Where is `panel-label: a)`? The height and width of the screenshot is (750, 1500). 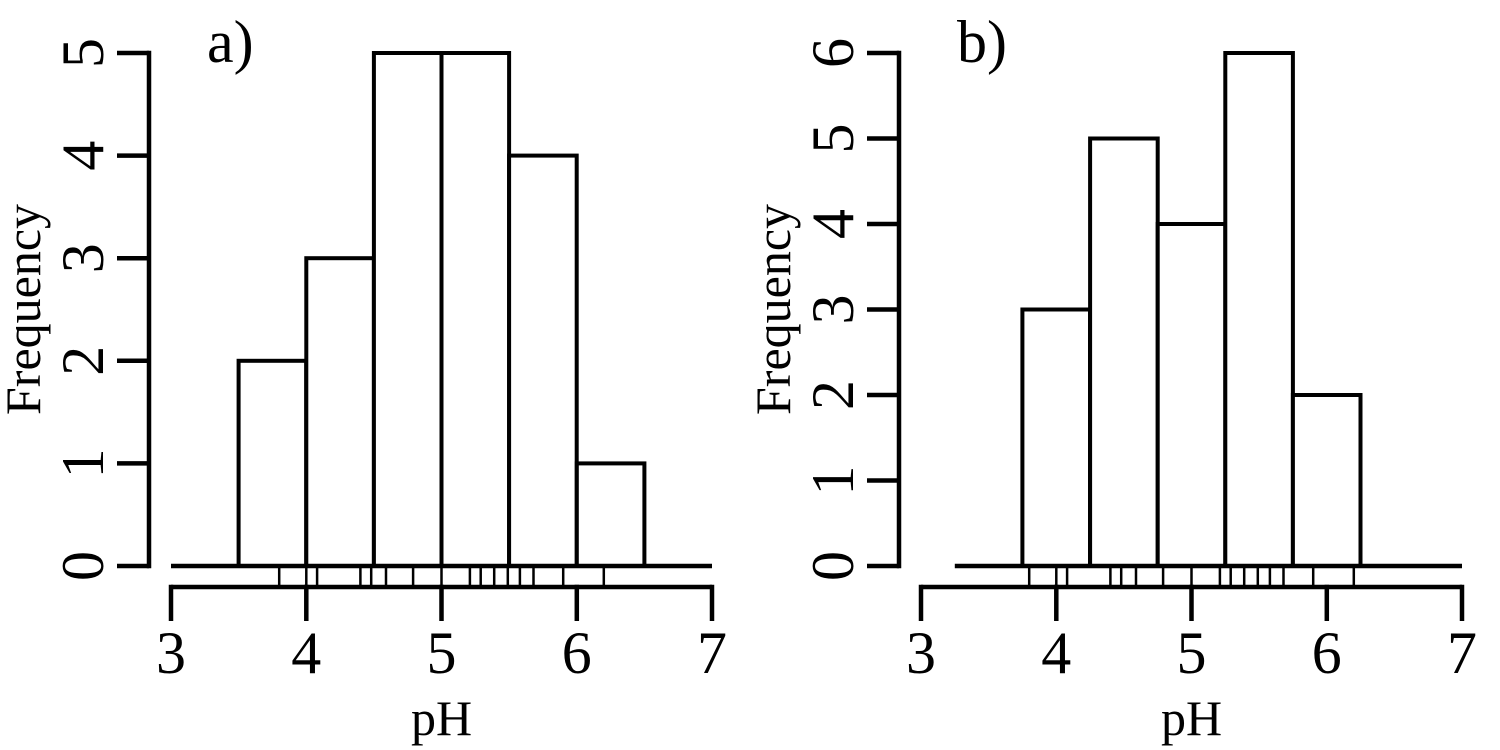 panel-label: a) is located at coordinates (230, 42).